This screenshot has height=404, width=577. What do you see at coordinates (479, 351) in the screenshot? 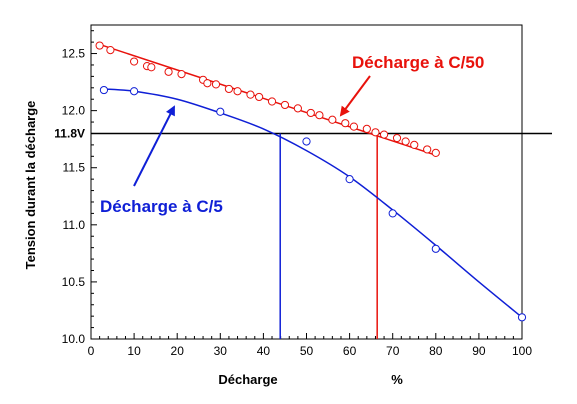
I see `x-tick-label: 90` at bounding box center [479, 351].